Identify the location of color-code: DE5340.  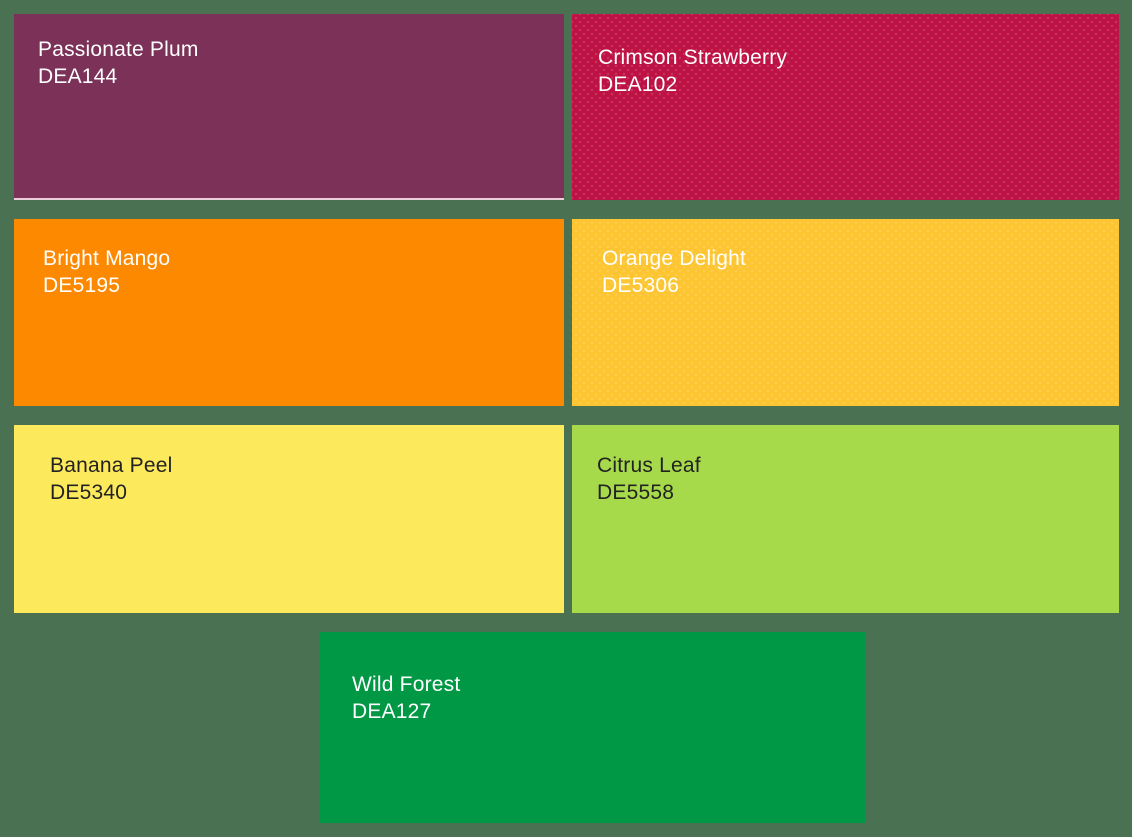
(89, 492).